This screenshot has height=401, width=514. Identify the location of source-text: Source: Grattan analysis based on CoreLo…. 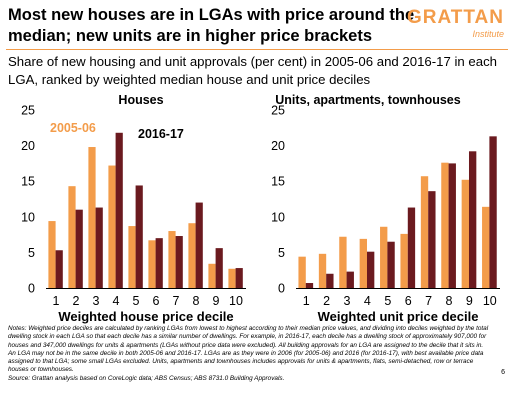
(146, 378).